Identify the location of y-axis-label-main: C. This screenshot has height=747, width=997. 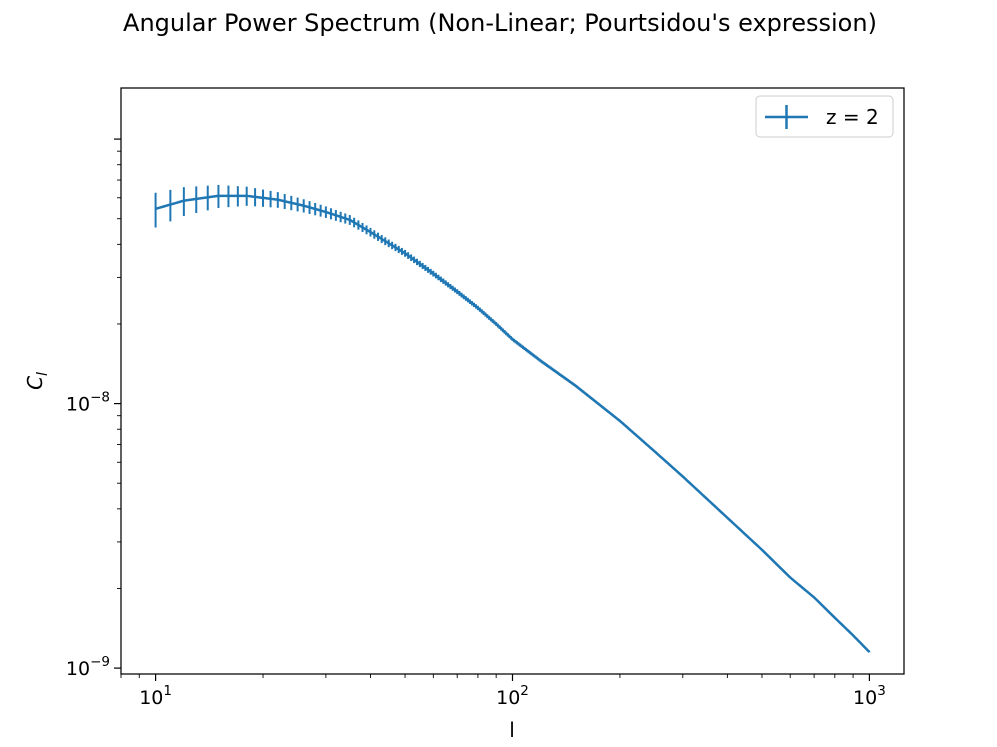
(35, 383).